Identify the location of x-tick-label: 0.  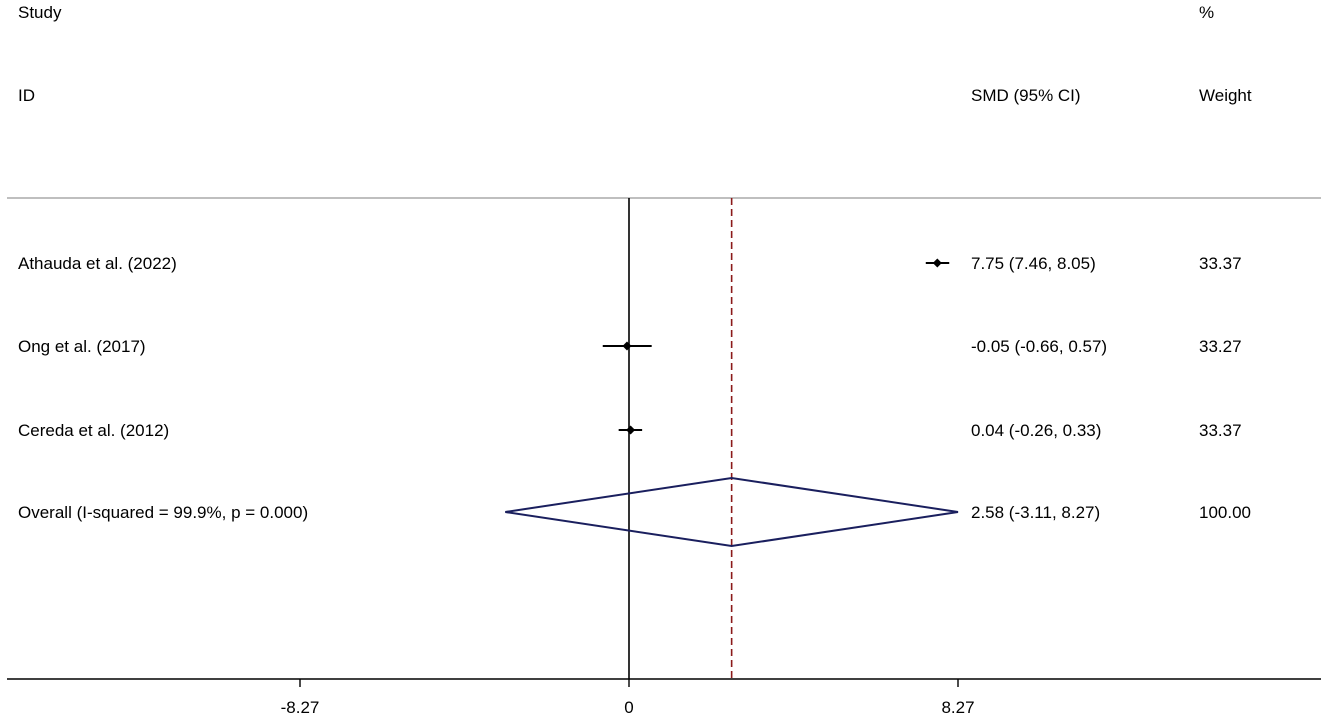
(628, 707).